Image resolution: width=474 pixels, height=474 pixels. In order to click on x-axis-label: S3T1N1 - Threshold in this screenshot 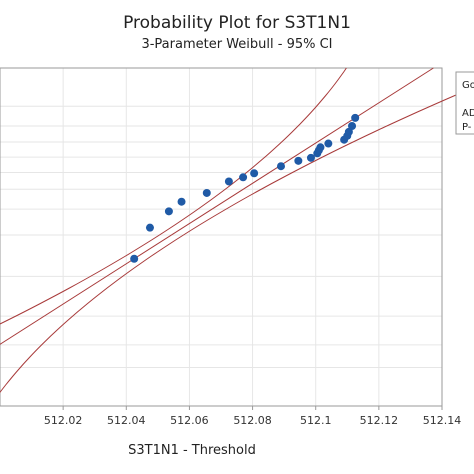, I will do `click(192, 450)`.